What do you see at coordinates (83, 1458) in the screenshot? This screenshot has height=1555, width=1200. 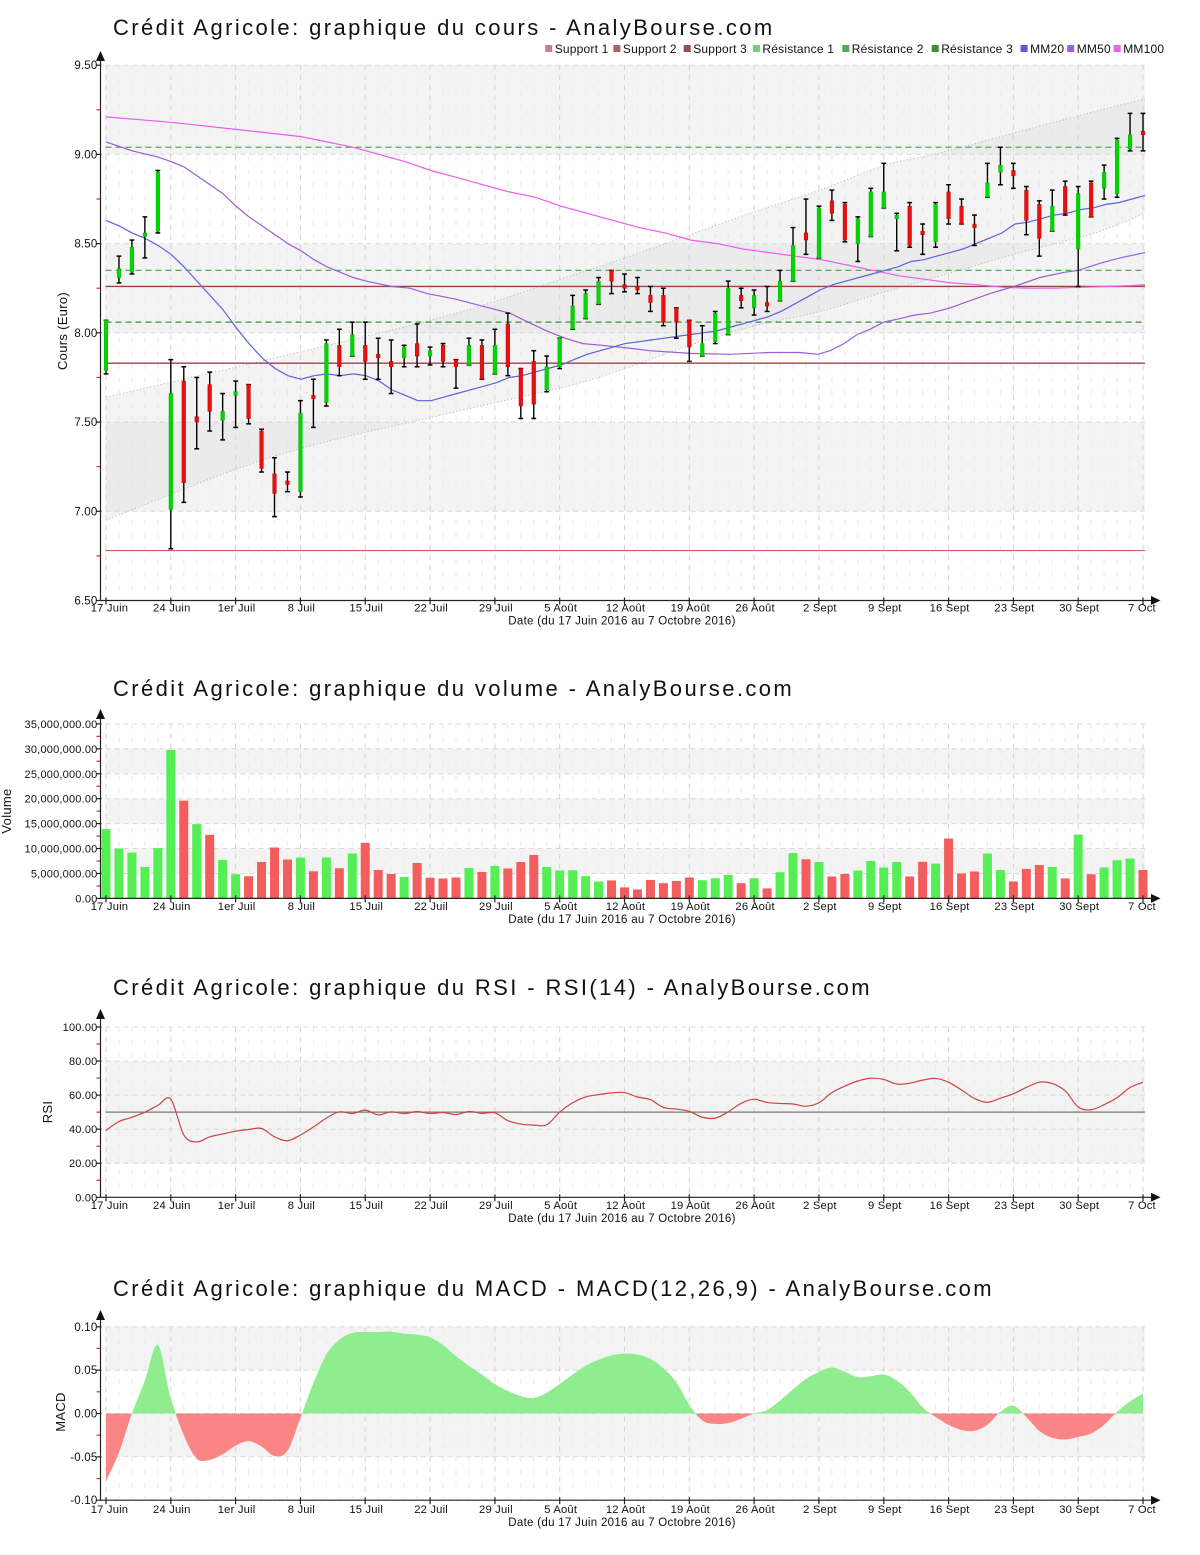 I see `svg-text: -0.05` at bounding box center [83, 1458].